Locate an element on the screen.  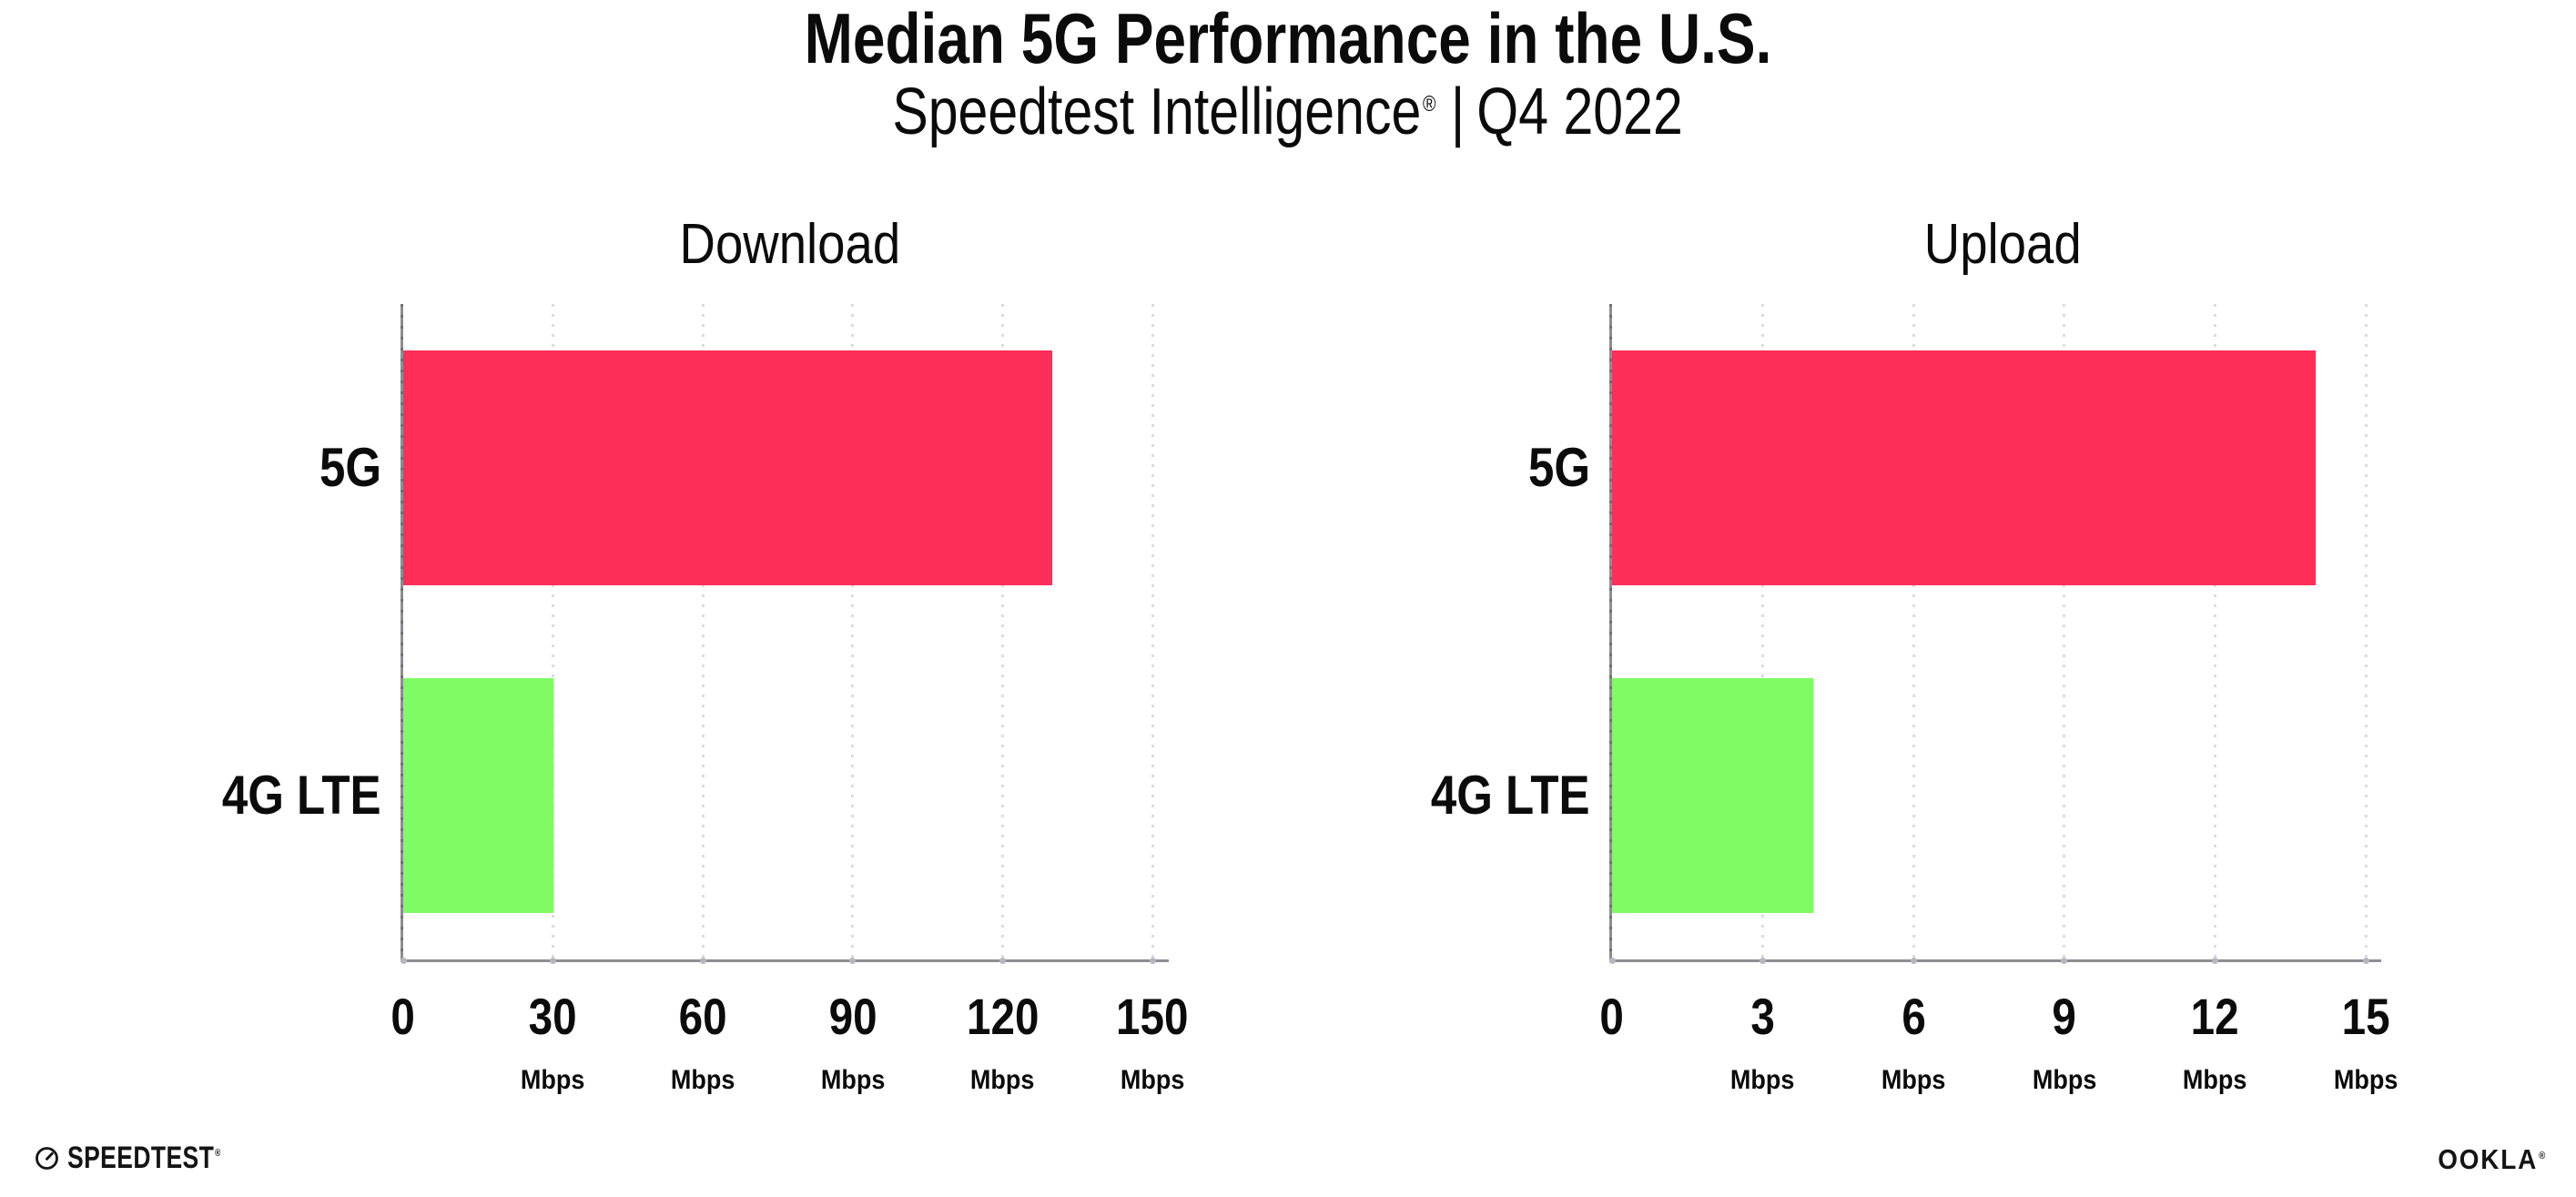
upload-x-tick-label-3: 3 is located at coordinates (1763, 1017).